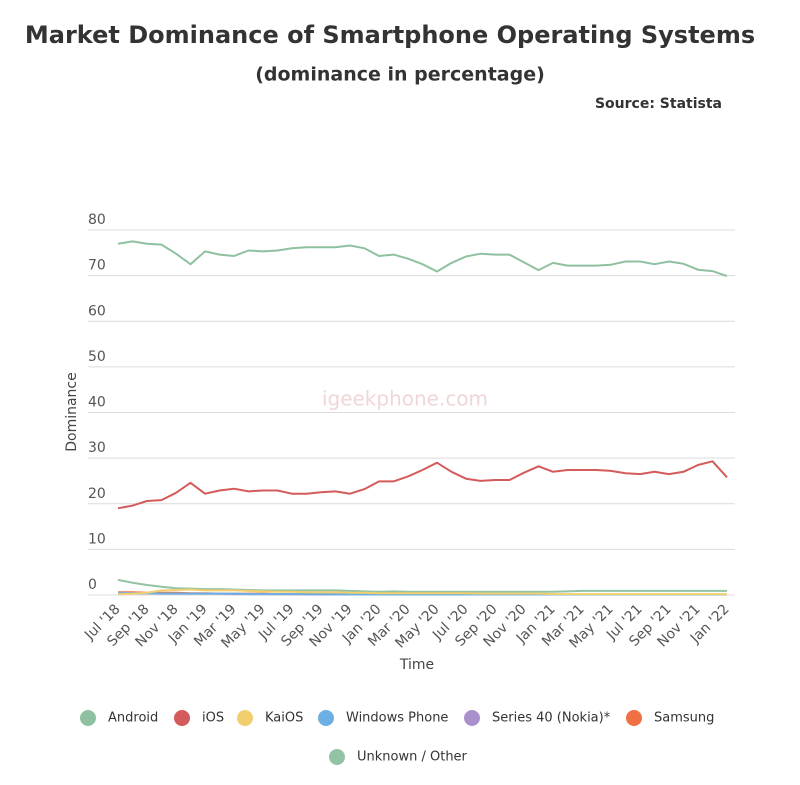 This screenshot has height=785, width=800. Describe the element at coordinates (97, 403) in the screenshot. I see `y-tick-label: 40` at that location.